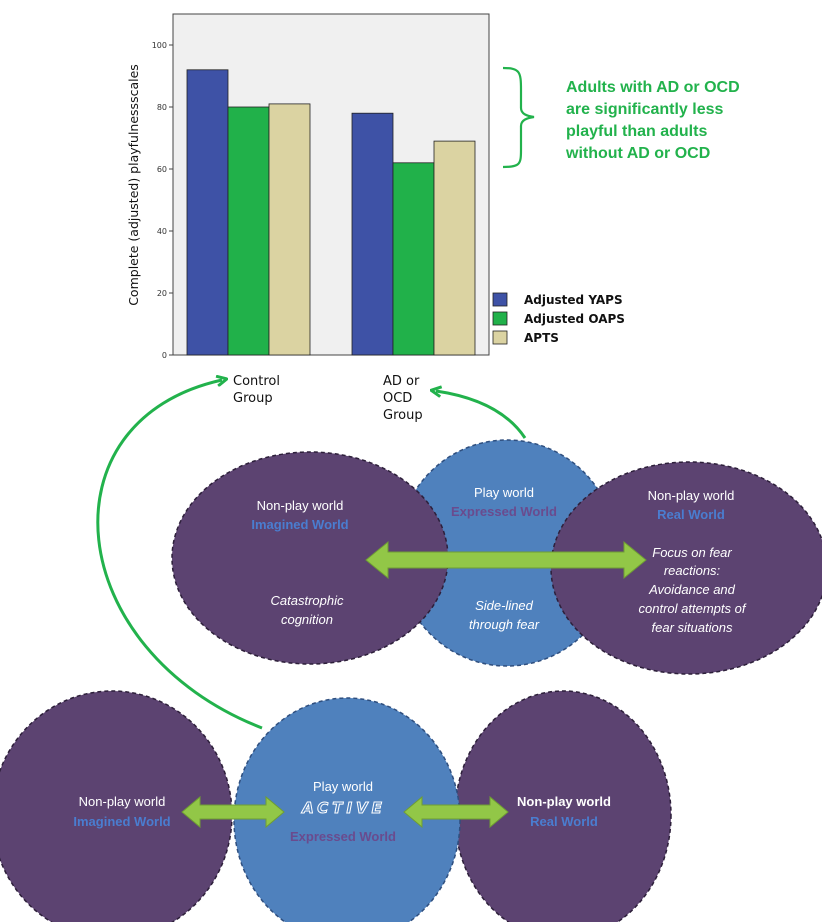 This screenshot has width=822, height=922. I want to click on double-arrow-bottom-right, so click(456, 812).